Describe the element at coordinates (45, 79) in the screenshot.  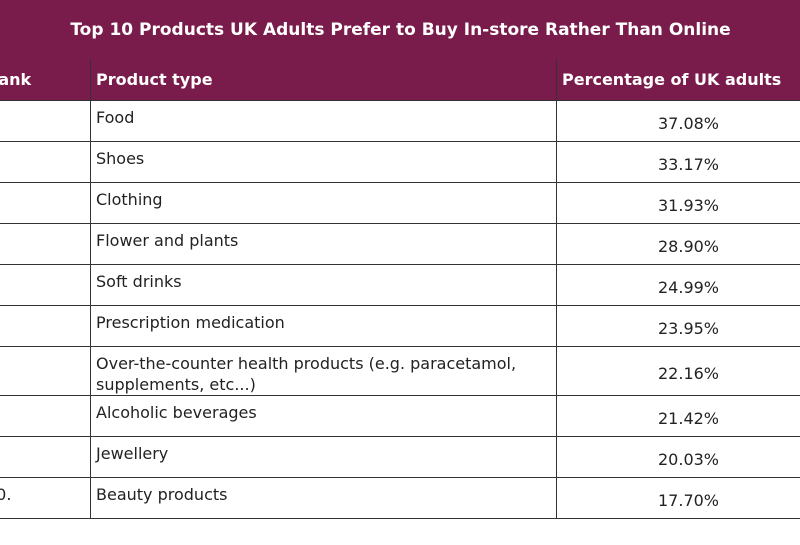
I see `column-header: Rank` at that location.